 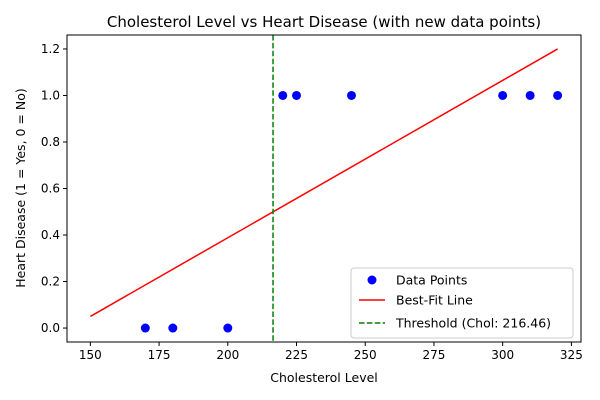 What do you see at coordinates (365, 355) in the screenshot?
I see `x-tick-label: 250` at bounding box center [365, 355].